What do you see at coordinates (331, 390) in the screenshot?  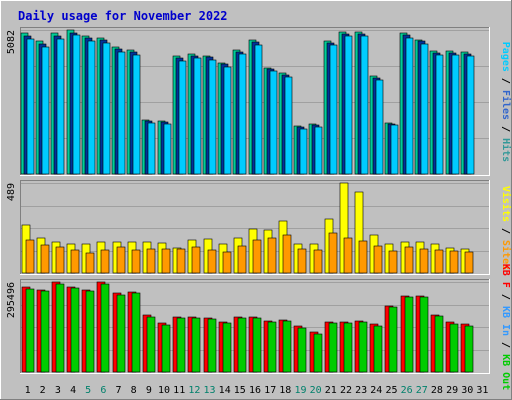 I see `x-tick-label: 21` at bounding box center [331, 390].